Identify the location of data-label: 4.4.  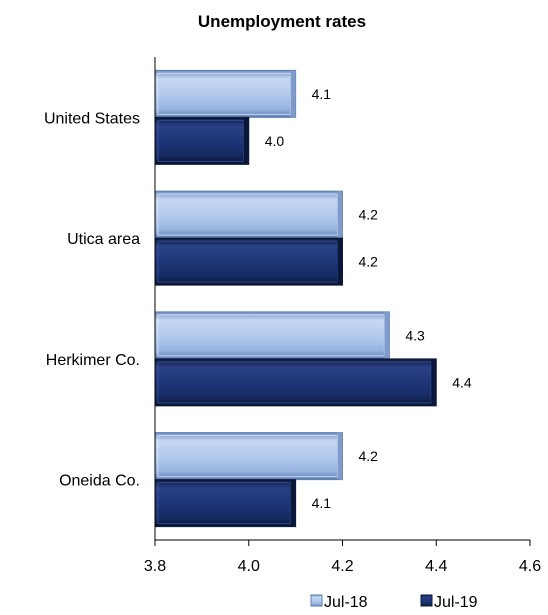
(462, 382).